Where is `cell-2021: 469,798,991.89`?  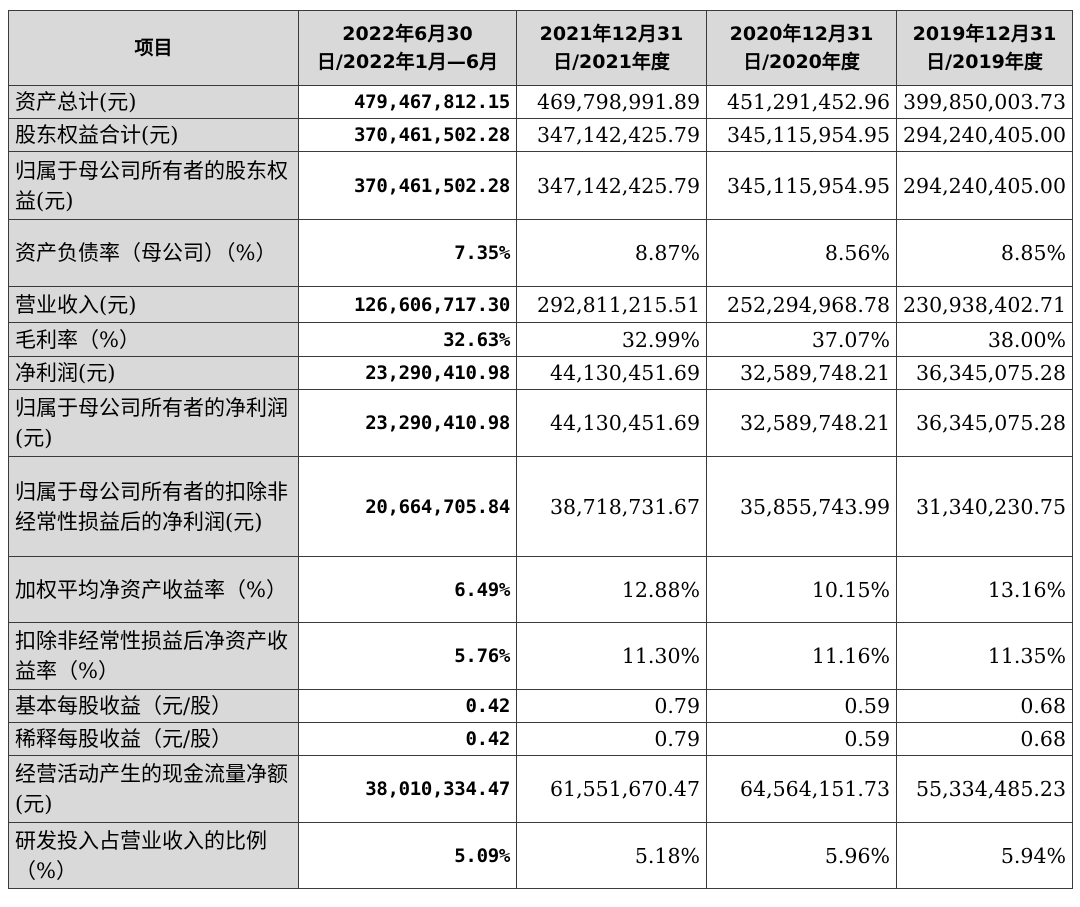 cell-2021: 469,798,991.89 is located at coordinates (611, 102).